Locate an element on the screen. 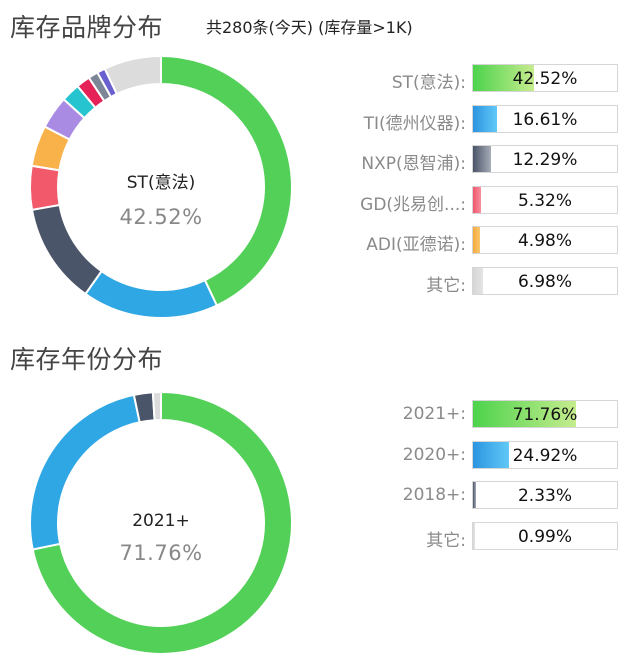 The image size is (626, 665). year-legend-label-2: 2018+: is located at coordinates (434, 495).